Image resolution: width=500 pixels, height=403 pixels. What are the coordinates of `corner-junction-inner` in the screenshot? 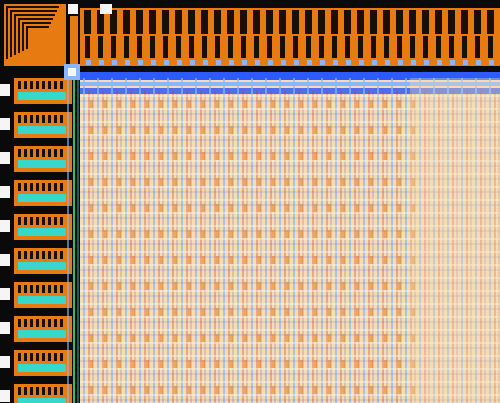 It's located at (72, 72).